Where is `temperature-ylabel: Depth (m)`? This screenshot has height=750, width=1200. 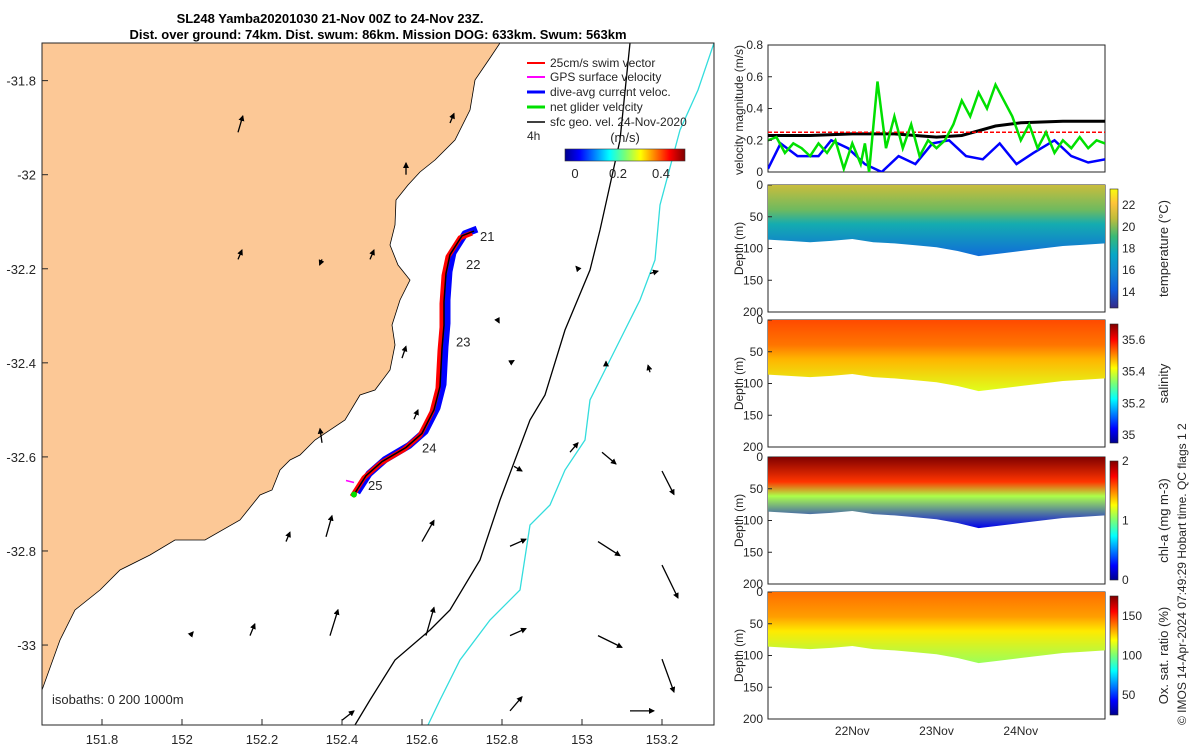 temperature-ylabel: Depth (m) is located at coordinates (739, 248).